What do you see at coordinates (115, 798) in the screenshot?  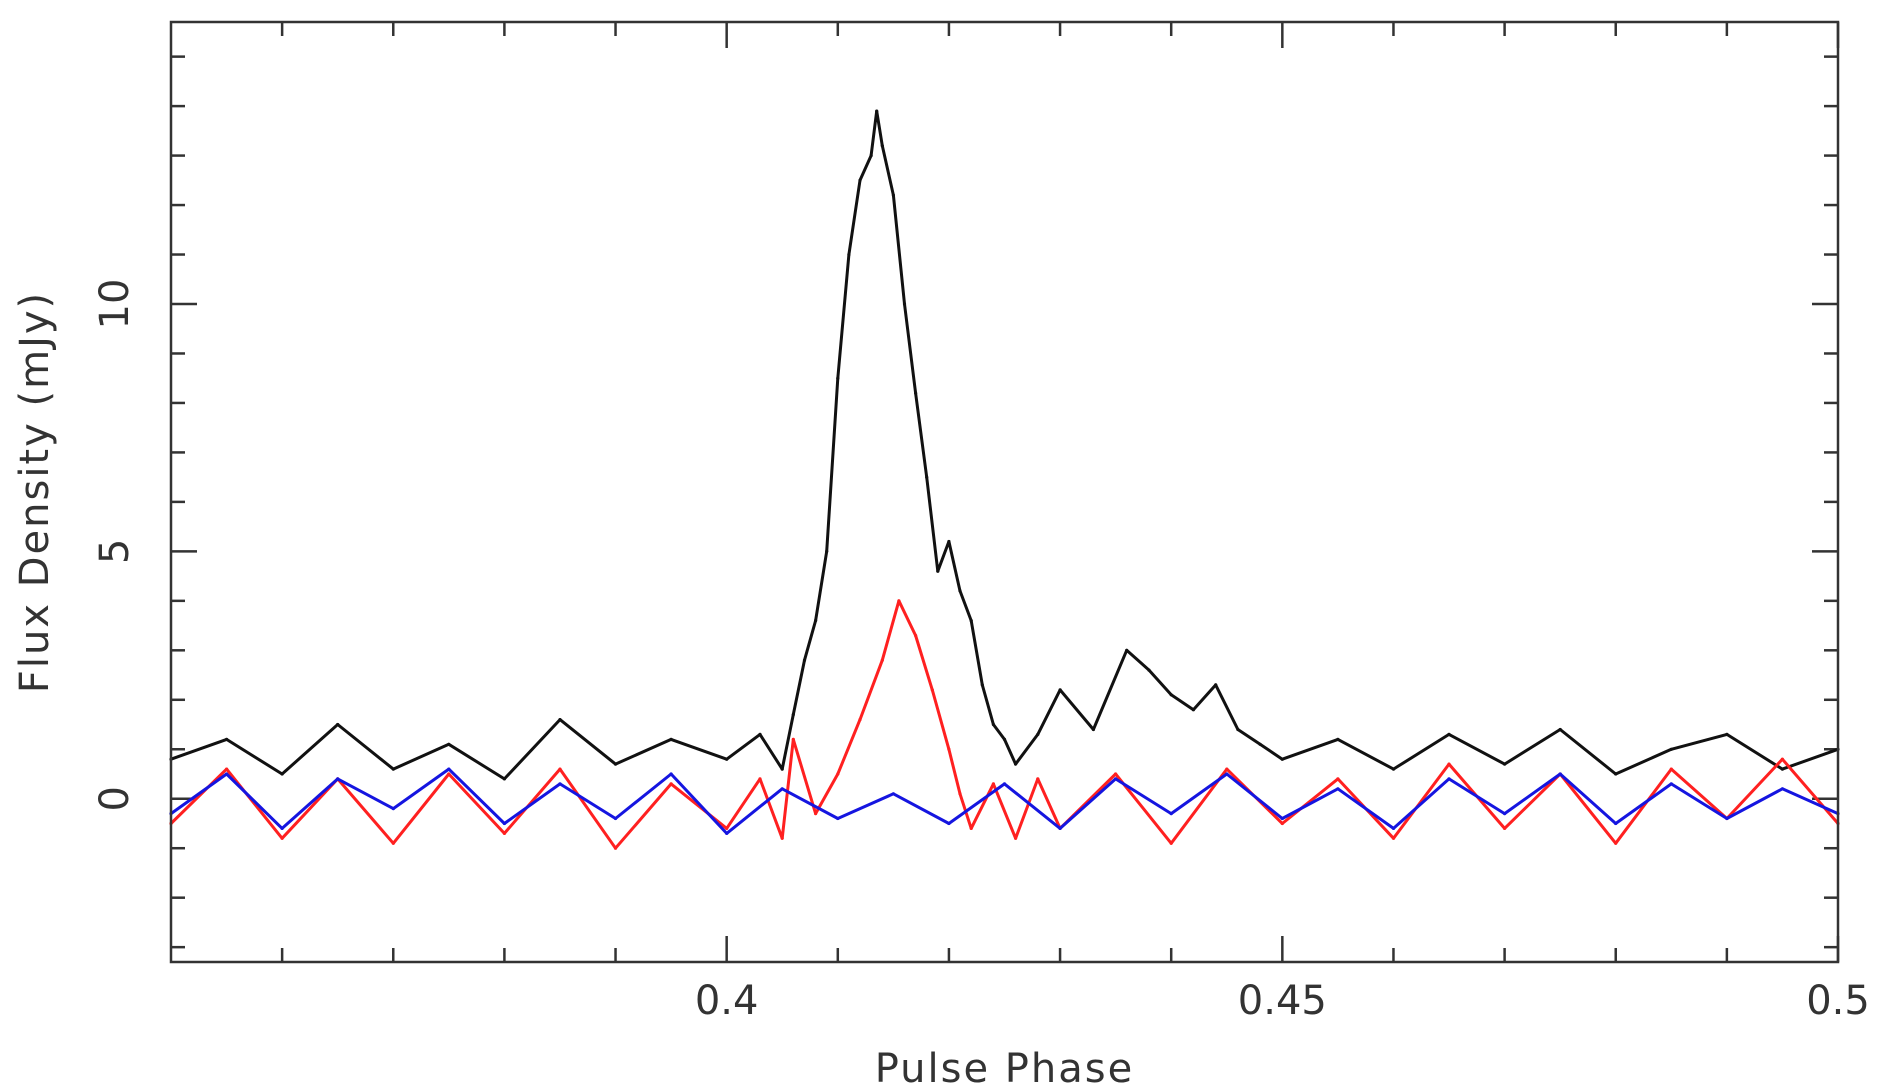 I see `y-tick-label: 0` at bounding box center [115, 798].